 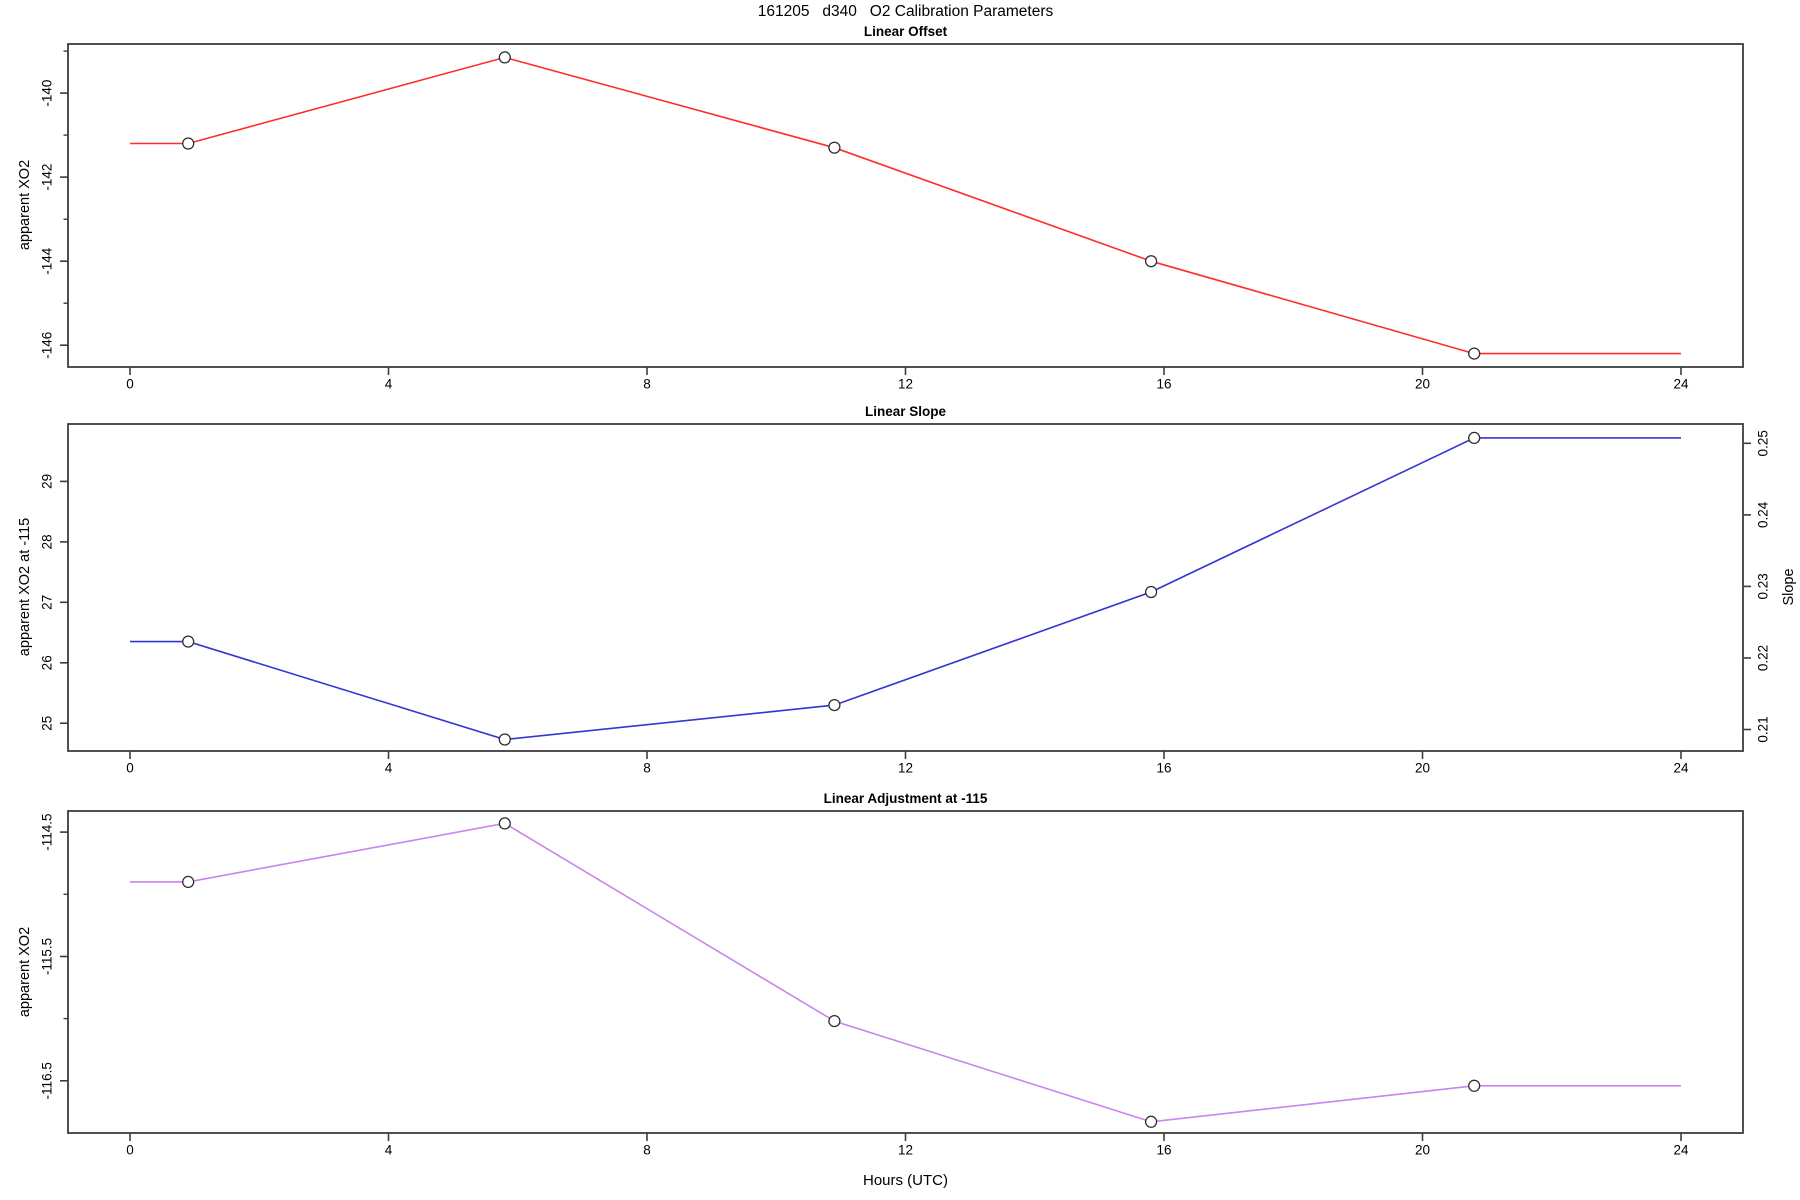 I want to click on y-tick-label: 25, so click(x=47, y=723).